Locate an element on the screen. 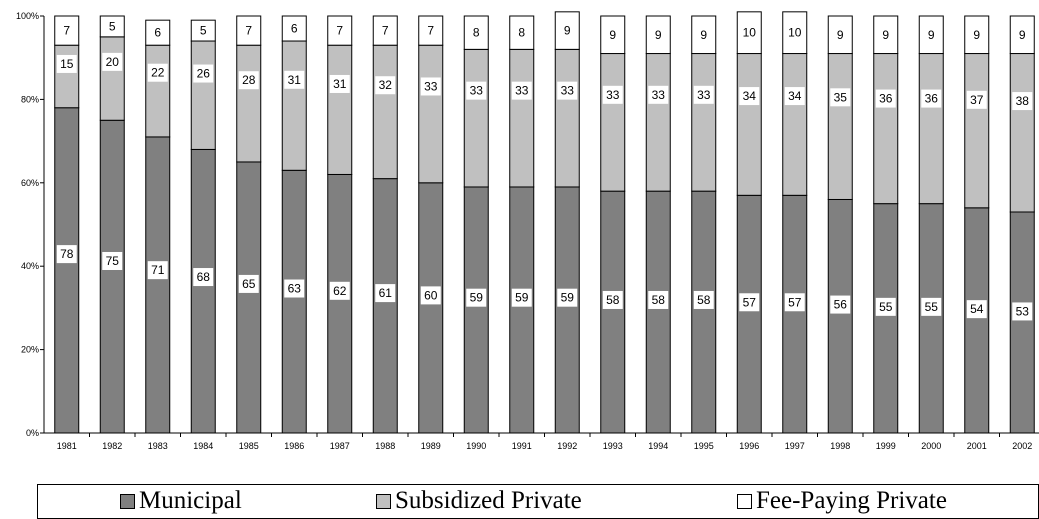 The height and width of the screenshot is (519, 1039). data-label-subsidized-private-2001: 37 is located at coordinates (977, 100).